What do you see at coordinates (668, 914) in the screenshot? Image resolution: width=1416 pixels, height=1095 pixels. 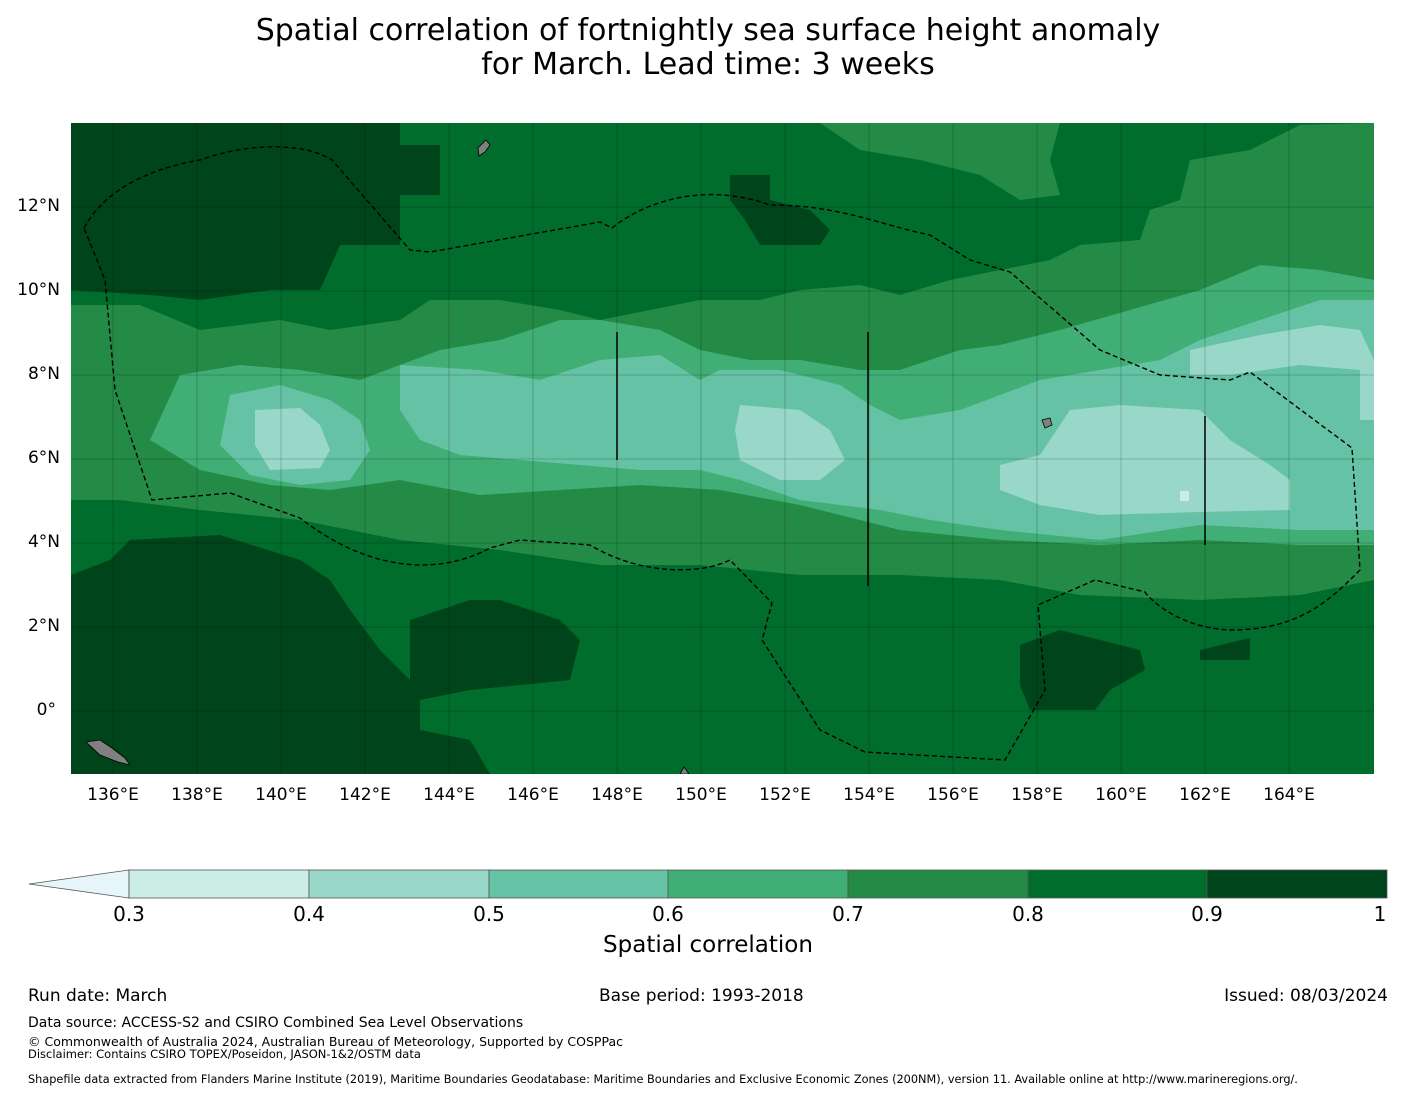 I see `colorbar-tick-0.6: 0.6` at bounding box center [668, 914].